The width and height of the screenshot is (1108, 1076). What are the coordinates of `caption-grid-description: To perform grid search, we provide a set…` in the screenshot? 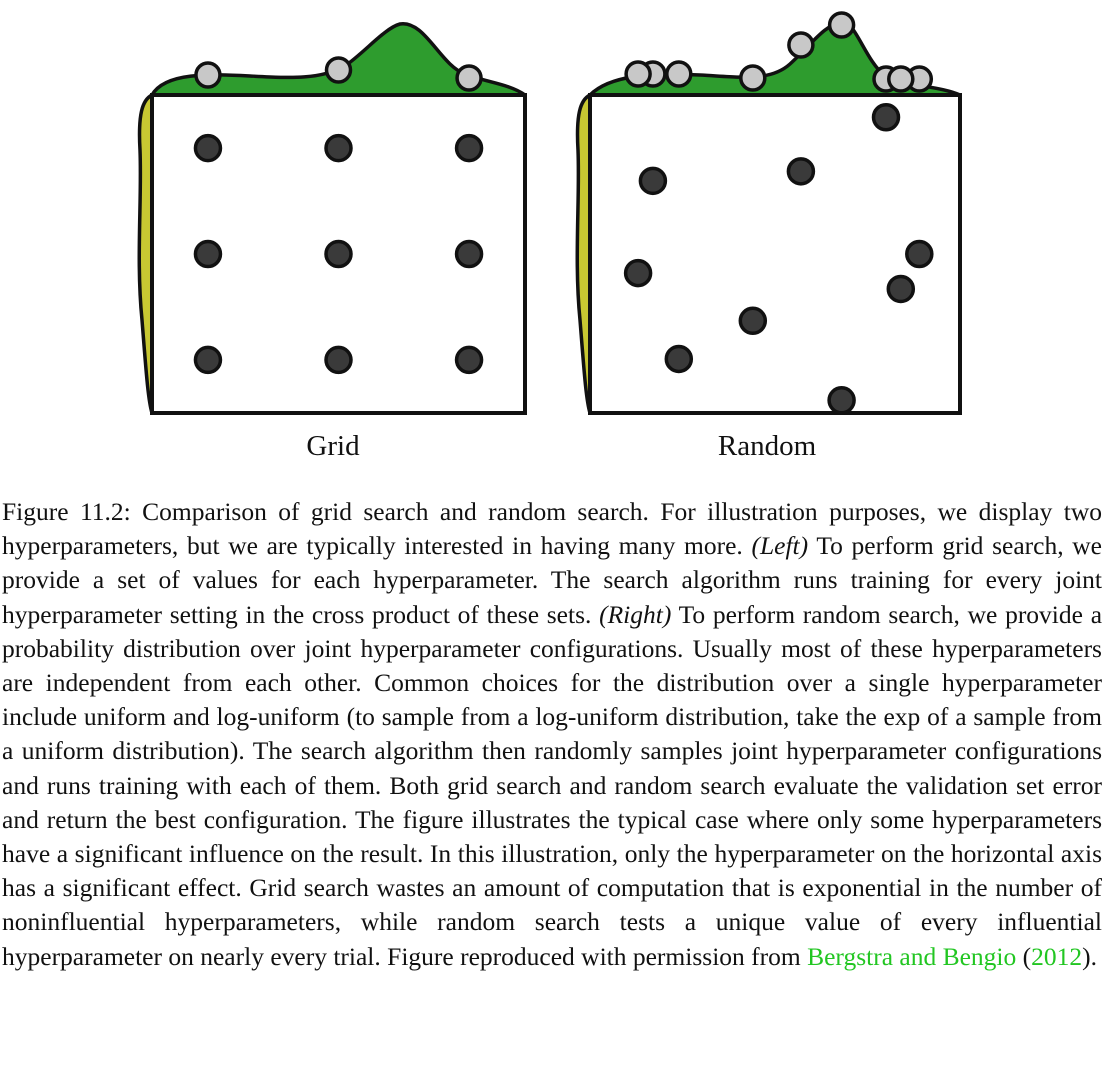 It's located at (552, 580).